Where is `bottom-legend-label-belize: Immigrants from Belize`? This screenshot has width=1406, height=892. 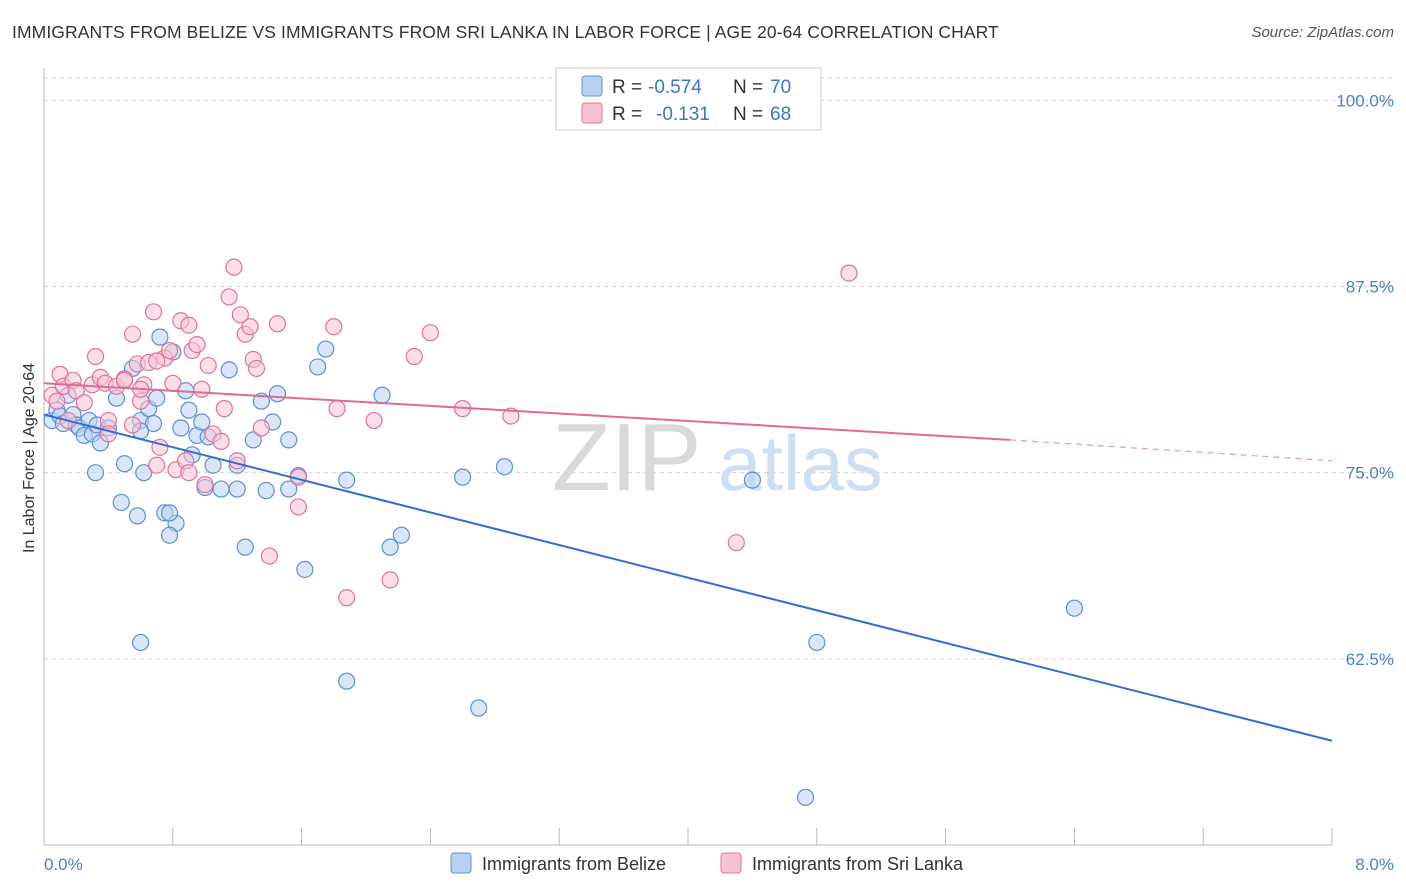 bottom-legend-label-belize: Immigrants from Belize is located at coordinates (574, 864).